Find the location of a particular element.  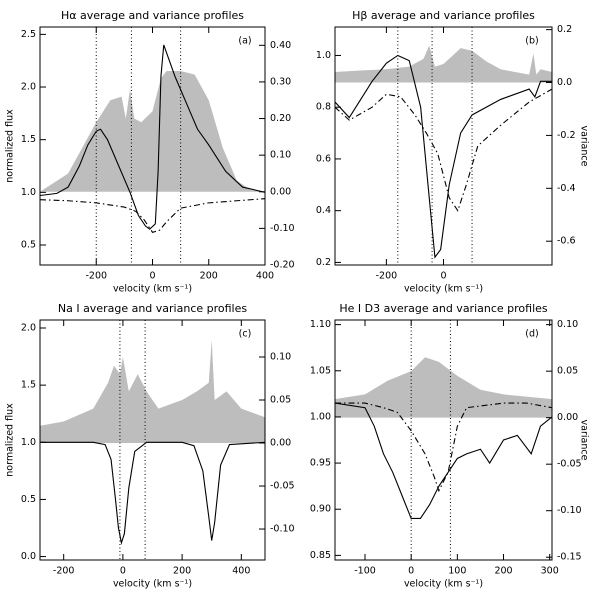

y-tick-label: 2.5 is located at coordinates (28, 34).